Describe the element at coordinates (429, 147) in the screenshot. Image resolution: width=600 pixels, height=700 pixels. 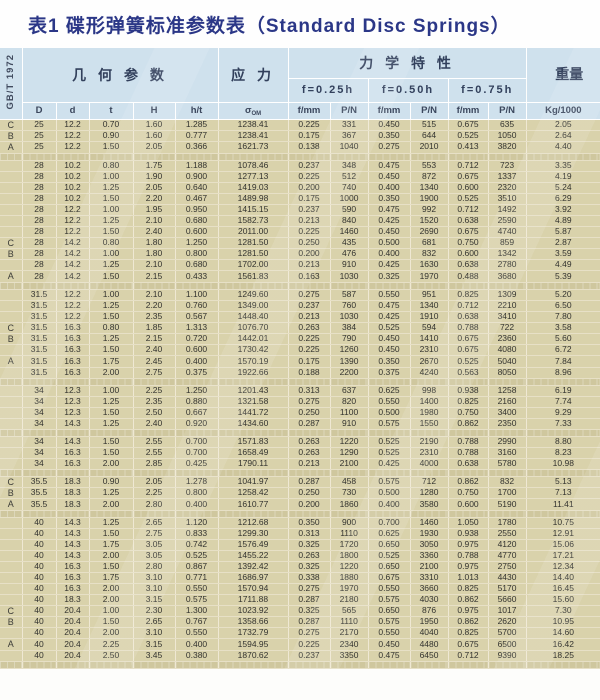
I see `value-cell: 2010` at that location.